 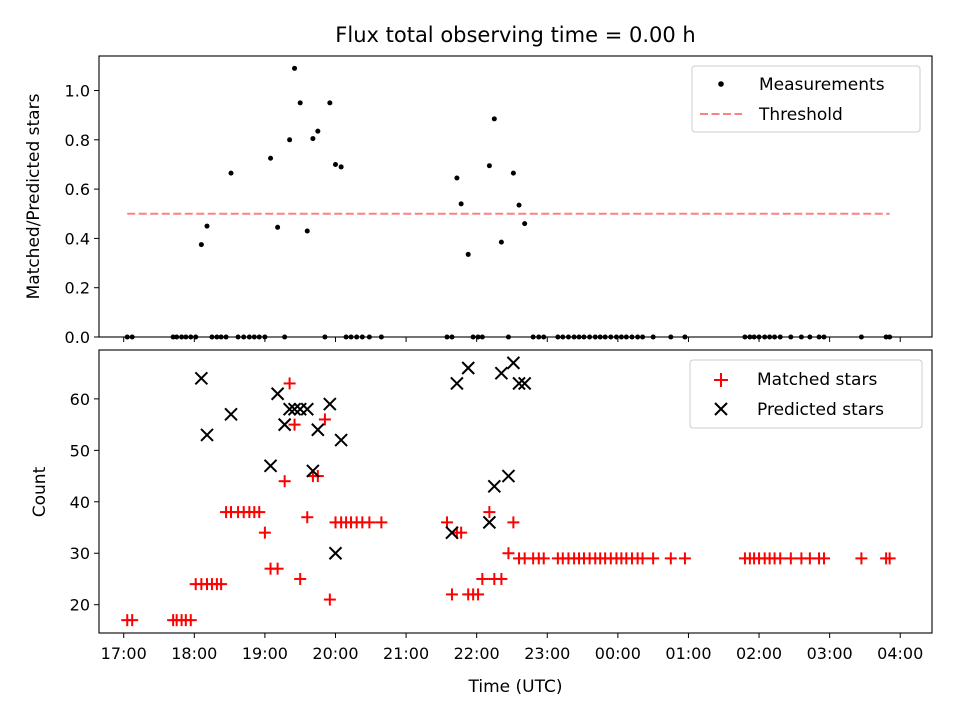 I want to click on ratio-x-ticks, so click(x=512, y=339).